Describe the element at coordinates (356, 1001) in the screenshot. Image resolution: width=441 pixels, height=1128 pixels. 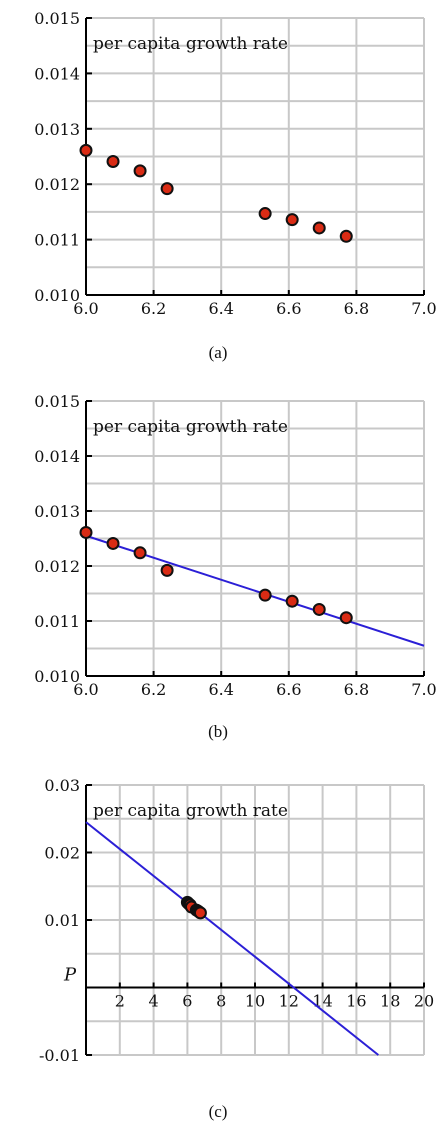
I see `x-tick-label: 16` at that location.